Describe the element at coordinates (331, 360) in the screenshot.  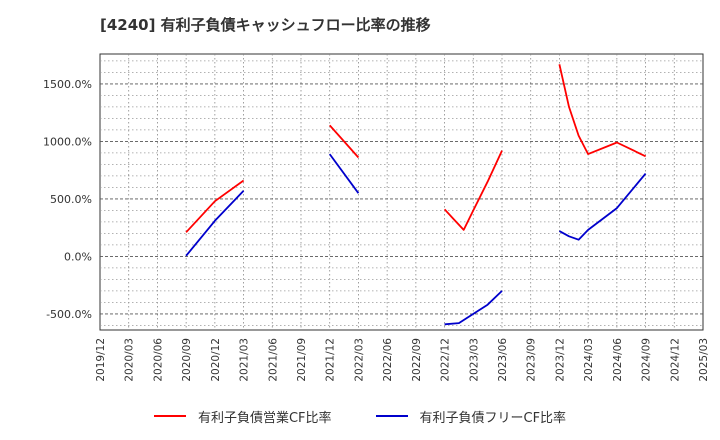
I see `x-tick-label: 2021/12` at that location.